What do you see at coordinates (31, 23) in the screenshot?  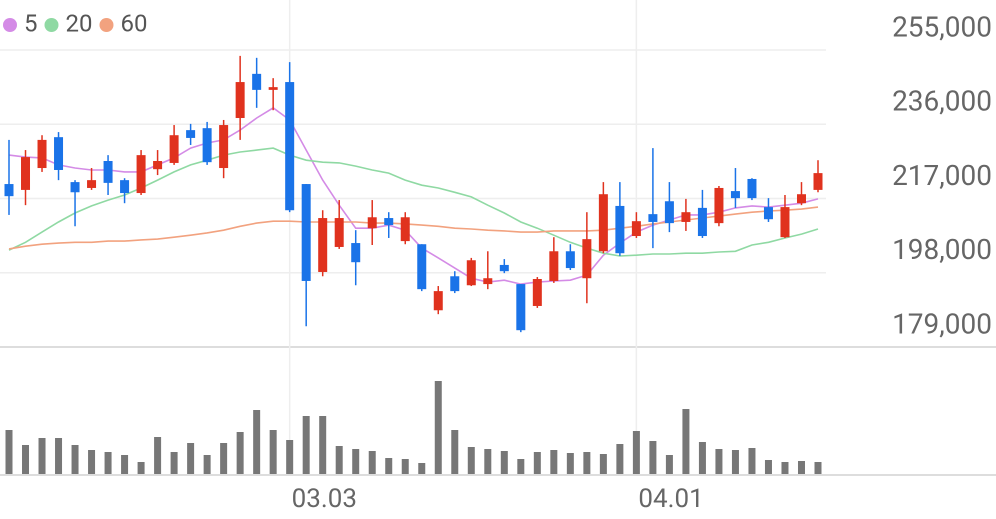 I see `legend-label: 5` at bounding box center [31, 23].